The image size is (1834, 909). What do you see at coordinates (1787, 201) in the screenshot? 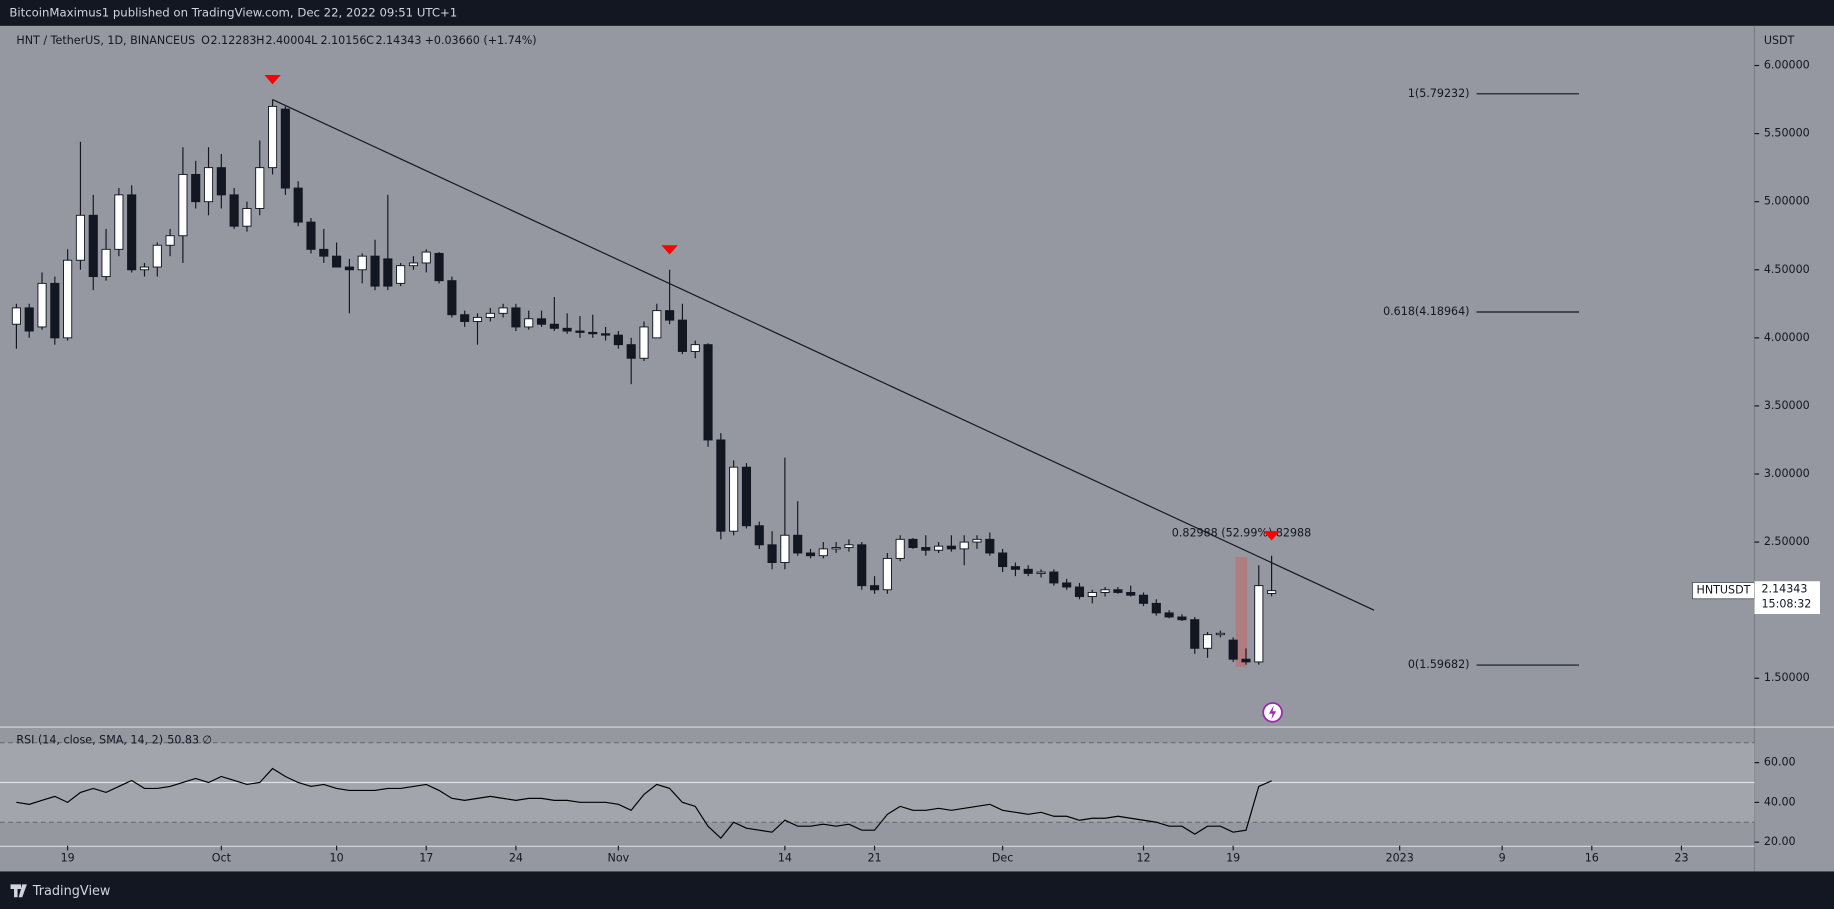
I see `y-tick-label: 5.00000` at bounding box center [1787, 201].